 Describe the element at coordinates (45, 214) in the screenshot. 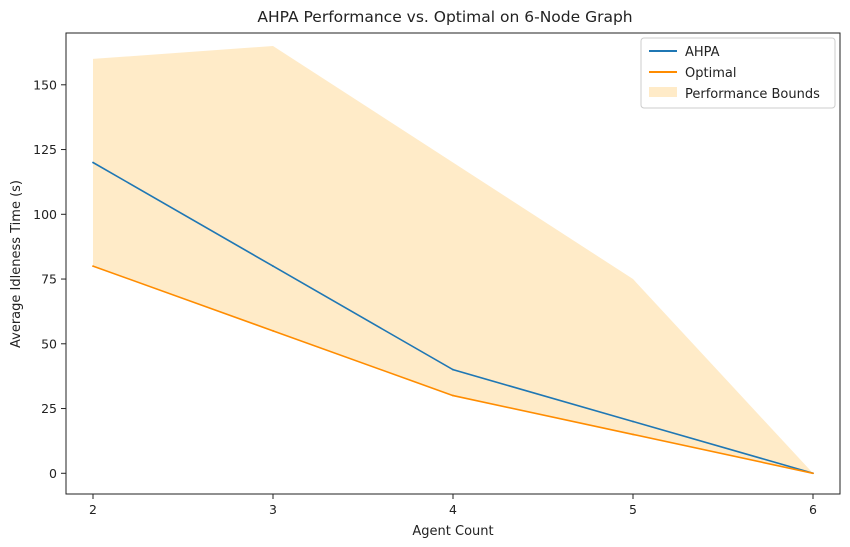

I see `y-tick-label: 100` at that location.